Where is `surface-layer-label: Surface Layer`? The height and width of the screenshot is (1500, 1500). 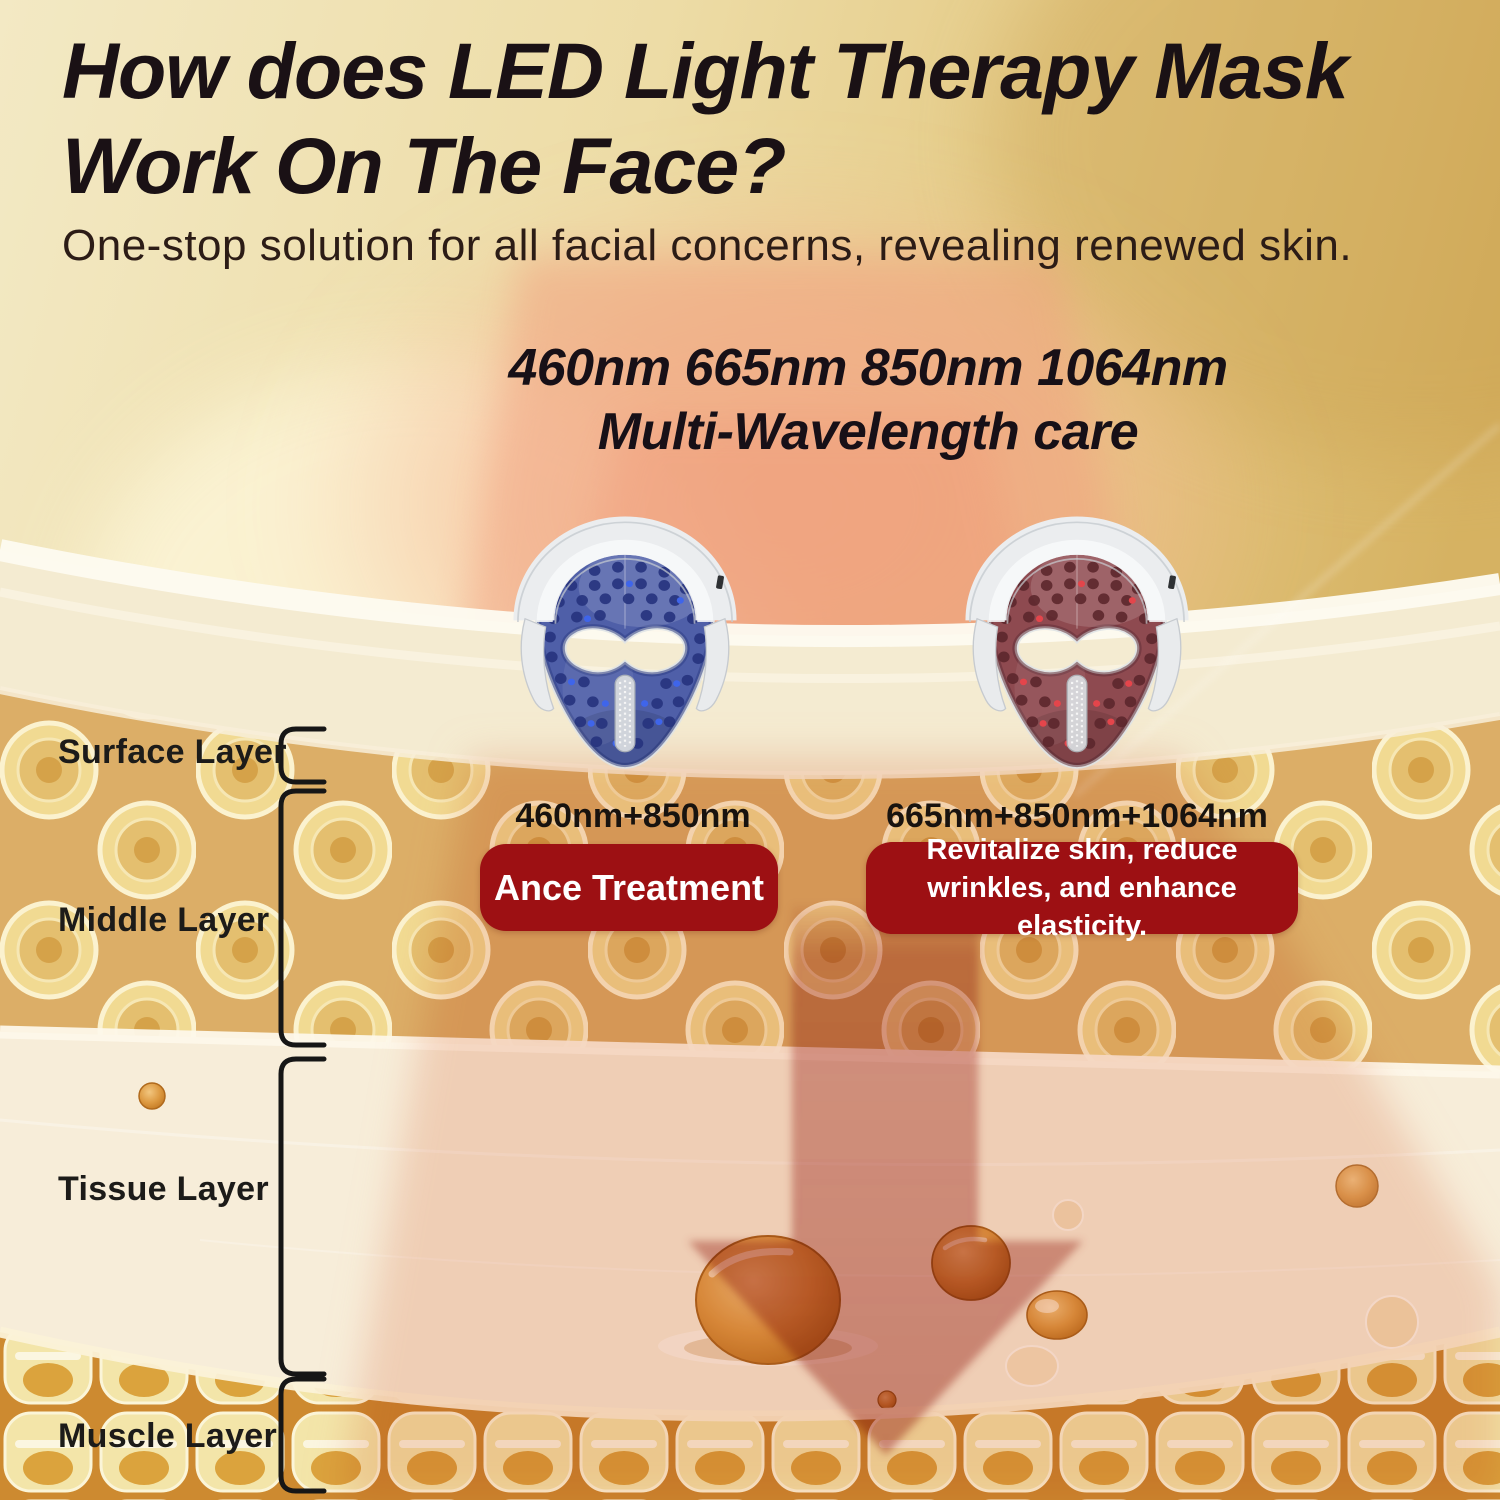
surface-layer-label: Surface Layer is located at coordinates (172, 752).